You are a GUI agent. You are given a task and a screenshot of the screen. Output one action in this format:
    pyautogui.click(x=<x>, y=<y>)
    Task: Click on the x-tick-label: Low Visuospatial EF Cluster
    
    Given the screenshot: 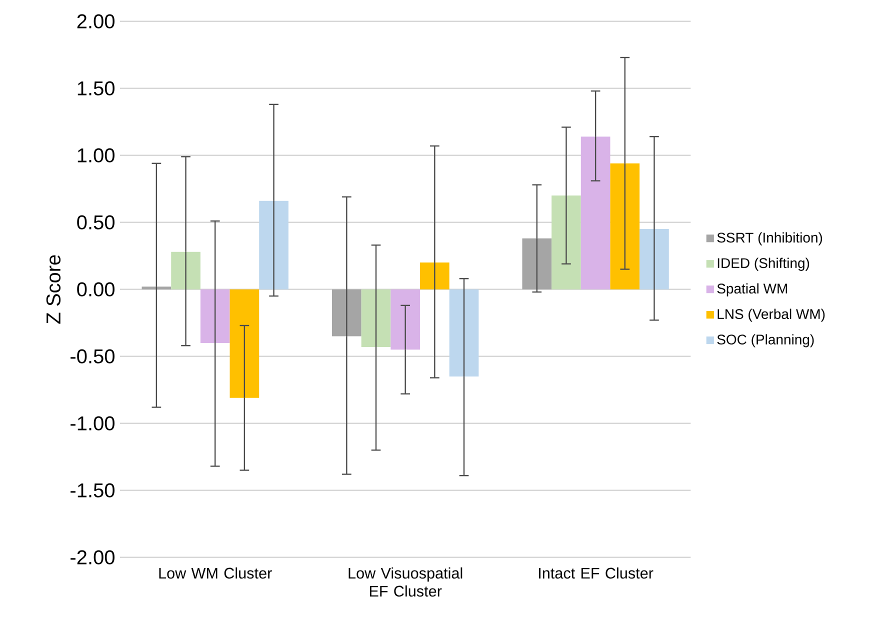 What is the action you would take?
    pyautogui.click(x=405, y=582)
    